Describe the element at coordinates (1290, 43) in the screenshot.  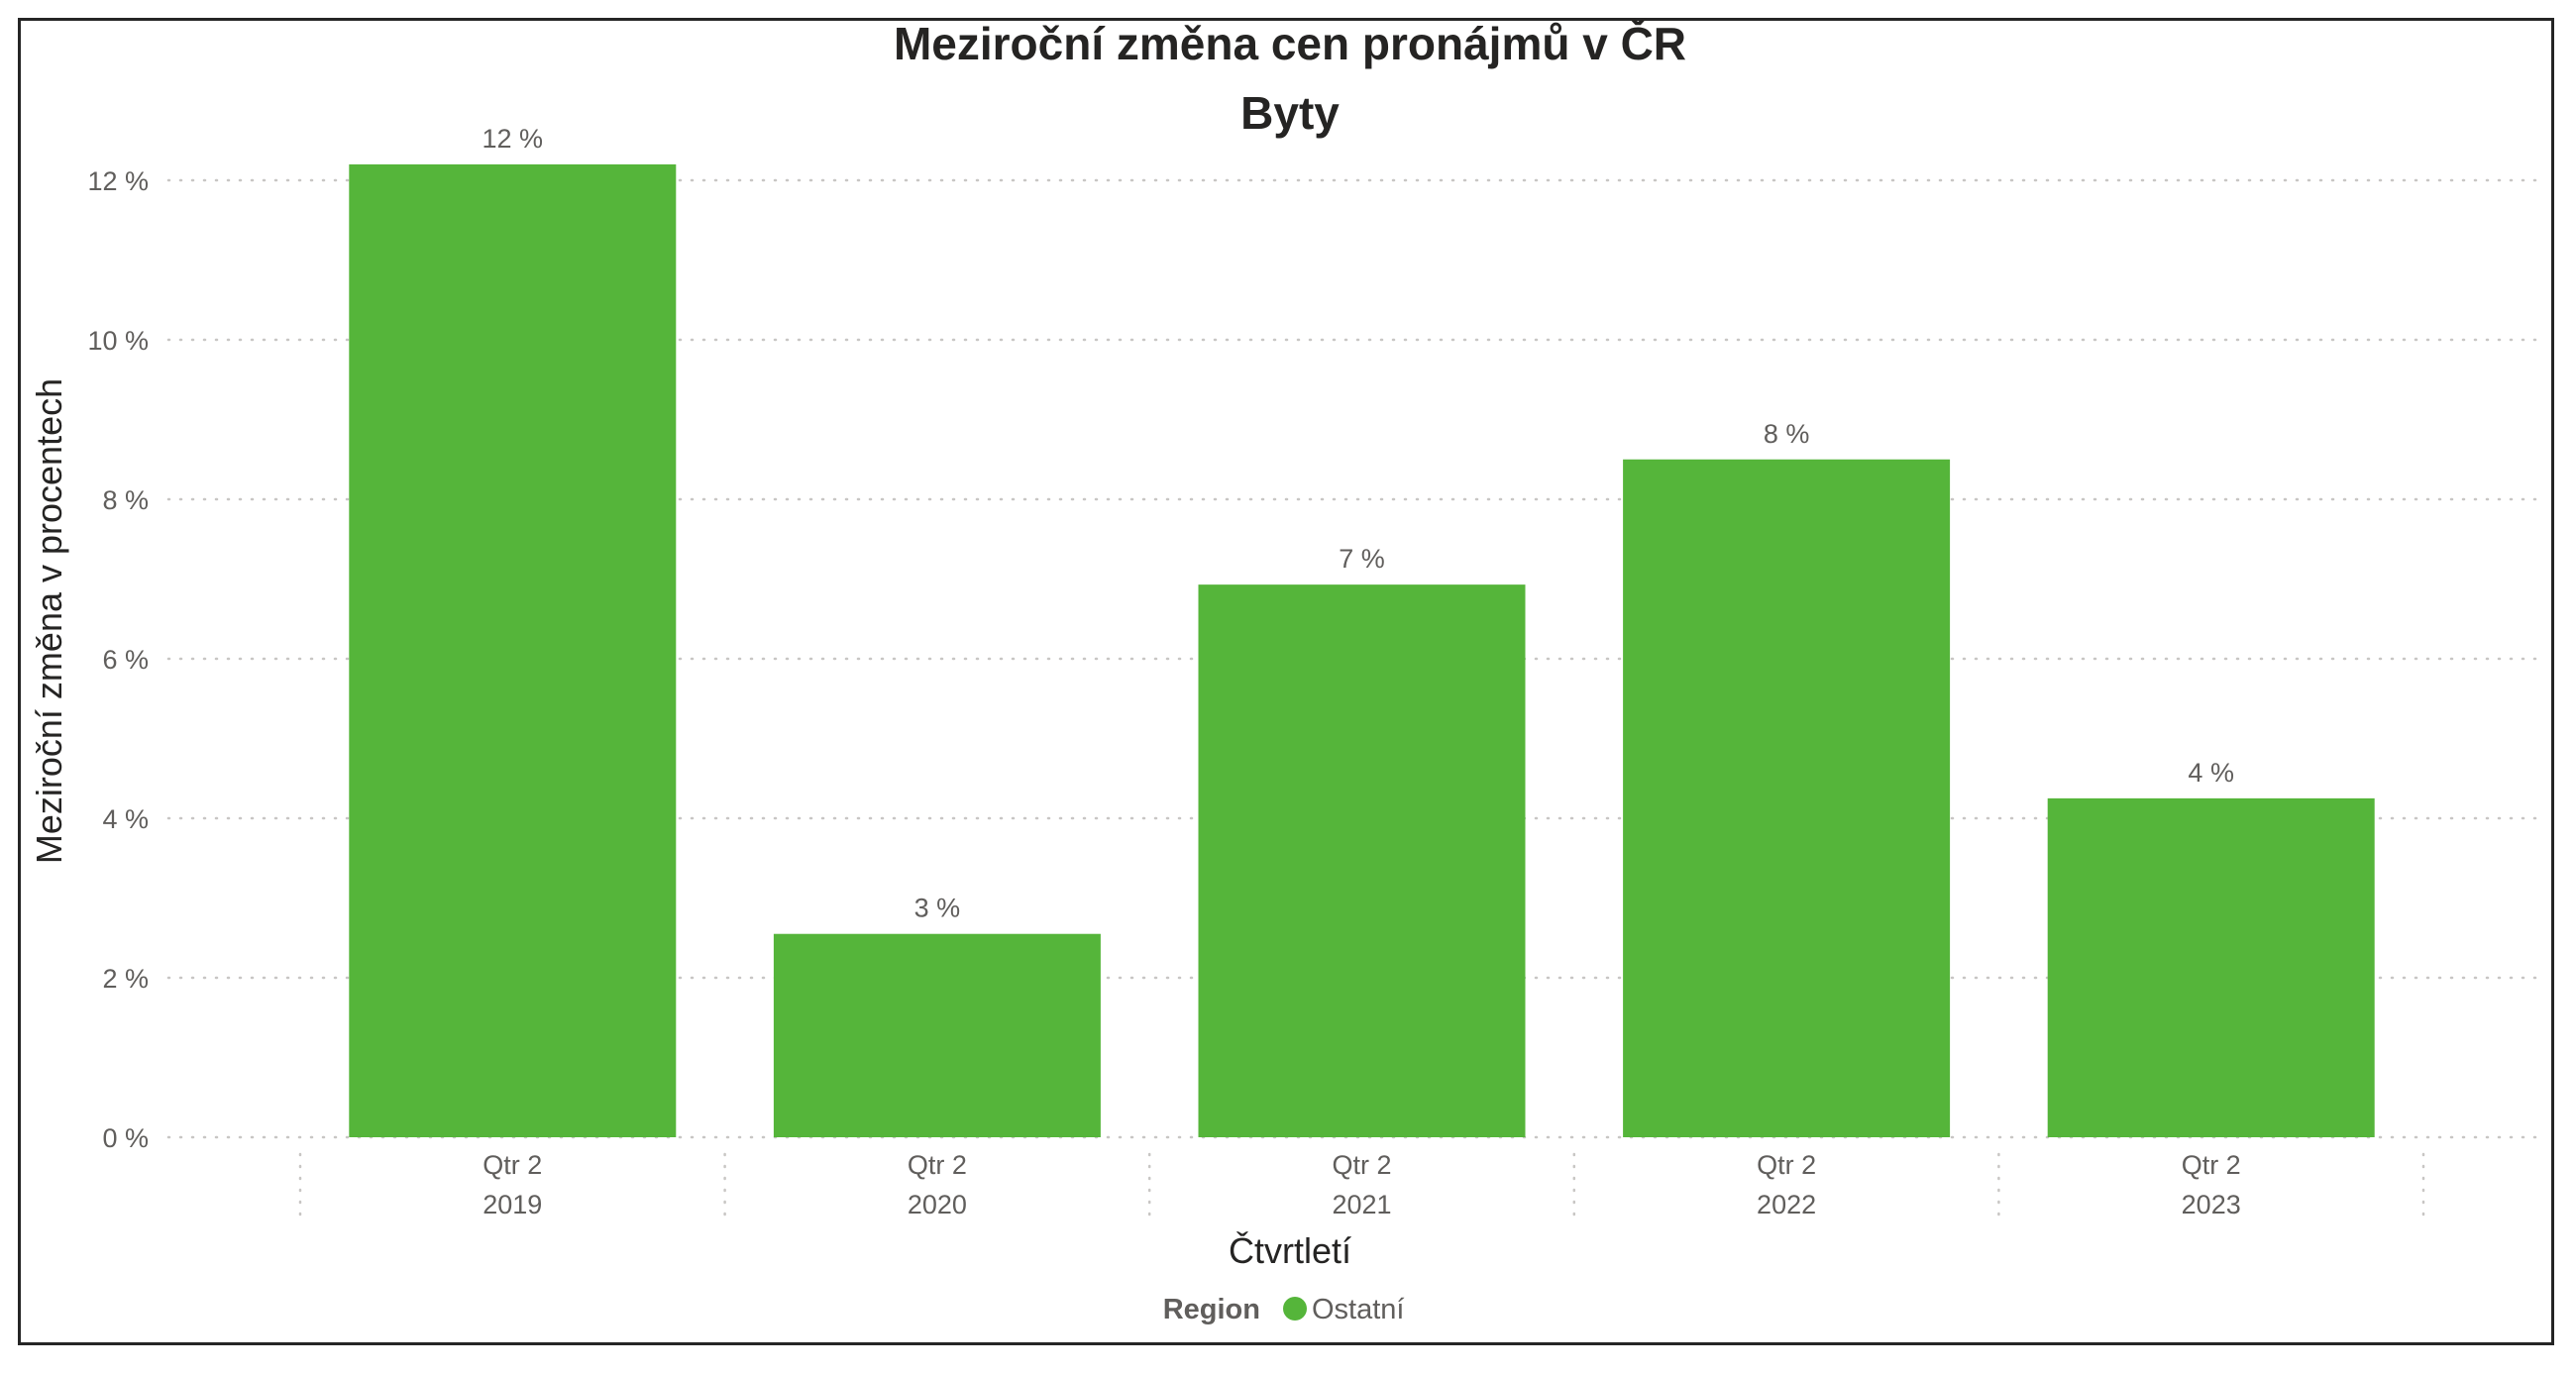
I see `chart-title: Meziroční změna cen pronájmů v ČR` at that location.